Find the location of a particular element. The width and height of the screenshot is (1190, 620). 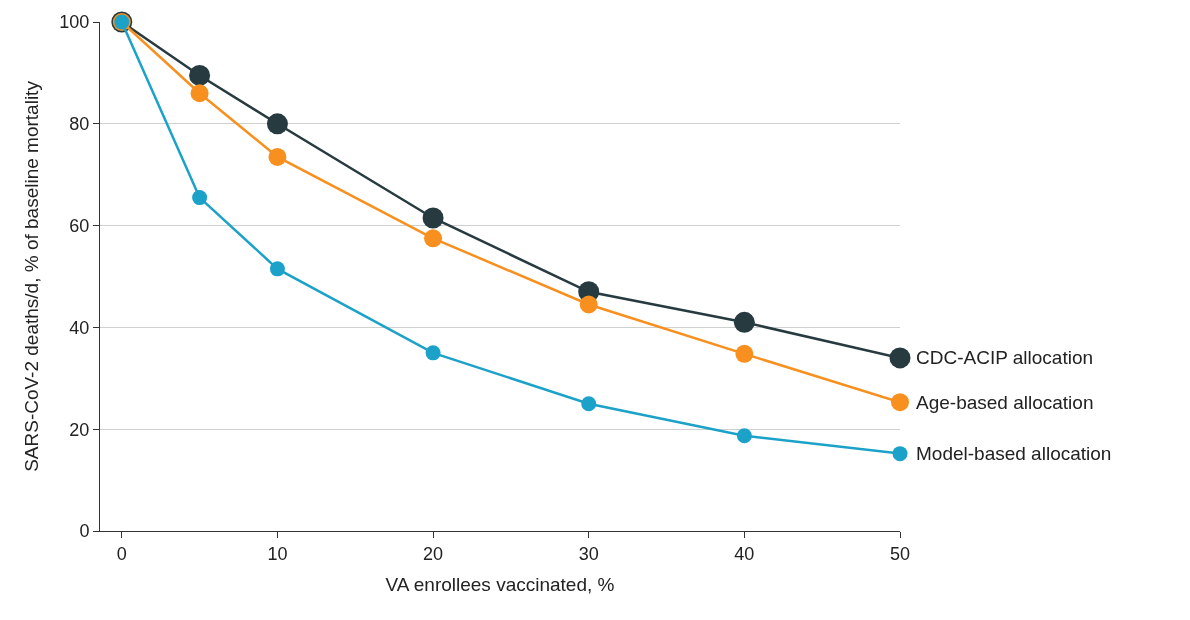

y-tick-label: 20 is located at coordinates (79, 429).